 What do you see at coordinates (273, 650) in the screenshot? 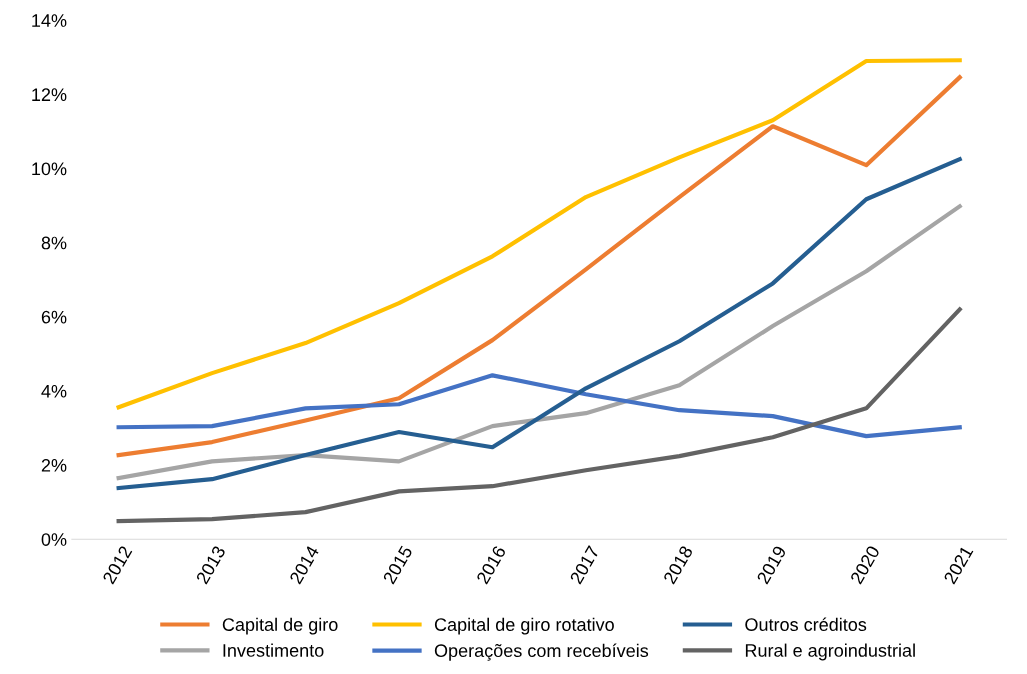
I see `legend-label: Investimento` at bounding box center [273, 650].